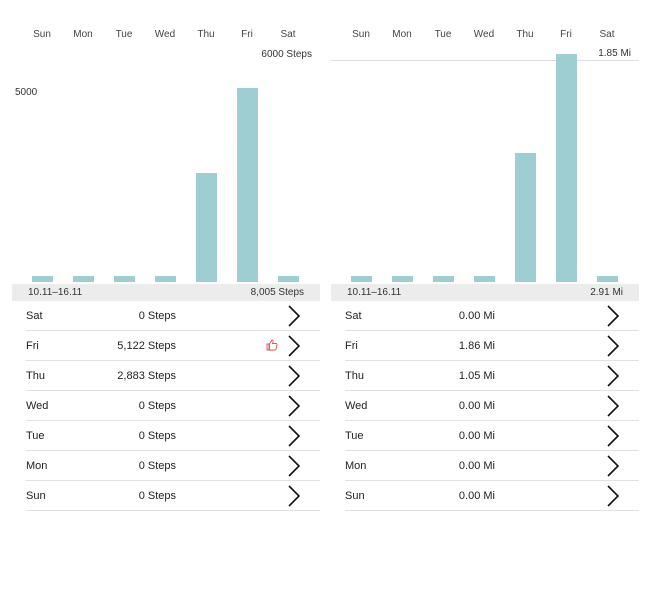 The height and width of the screenshot is (603, 650). Describe the element at coordinates (485, 292) in the screenshot. I see `distance-summary-bar: 10.11–16.11 2.91 Mi` at that location.